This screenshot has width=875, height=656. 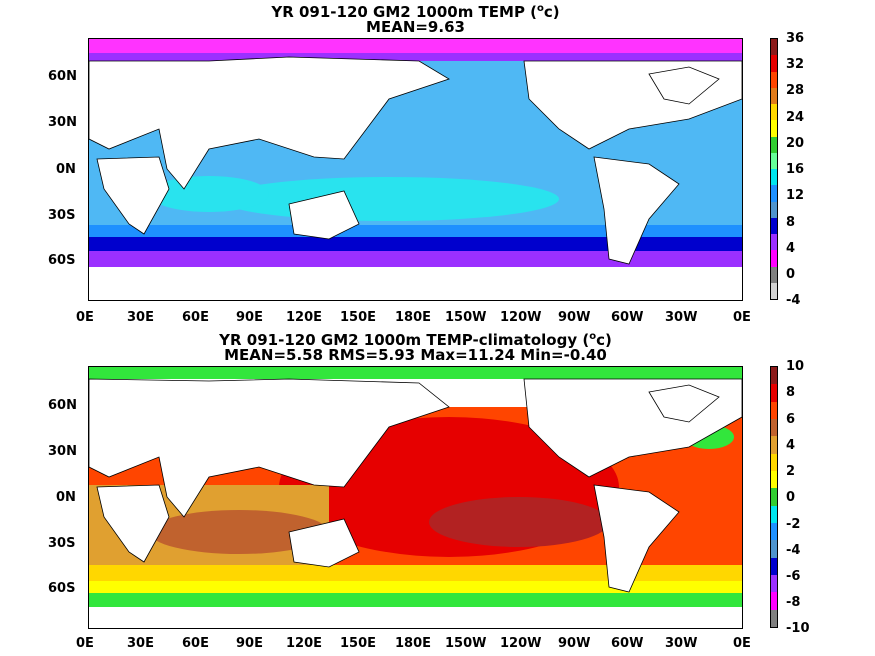 What do you see at coordinates (681, 317) in the screenshot?
I see `panel1-lon-11: 30W` at bounding box center [681, 317].